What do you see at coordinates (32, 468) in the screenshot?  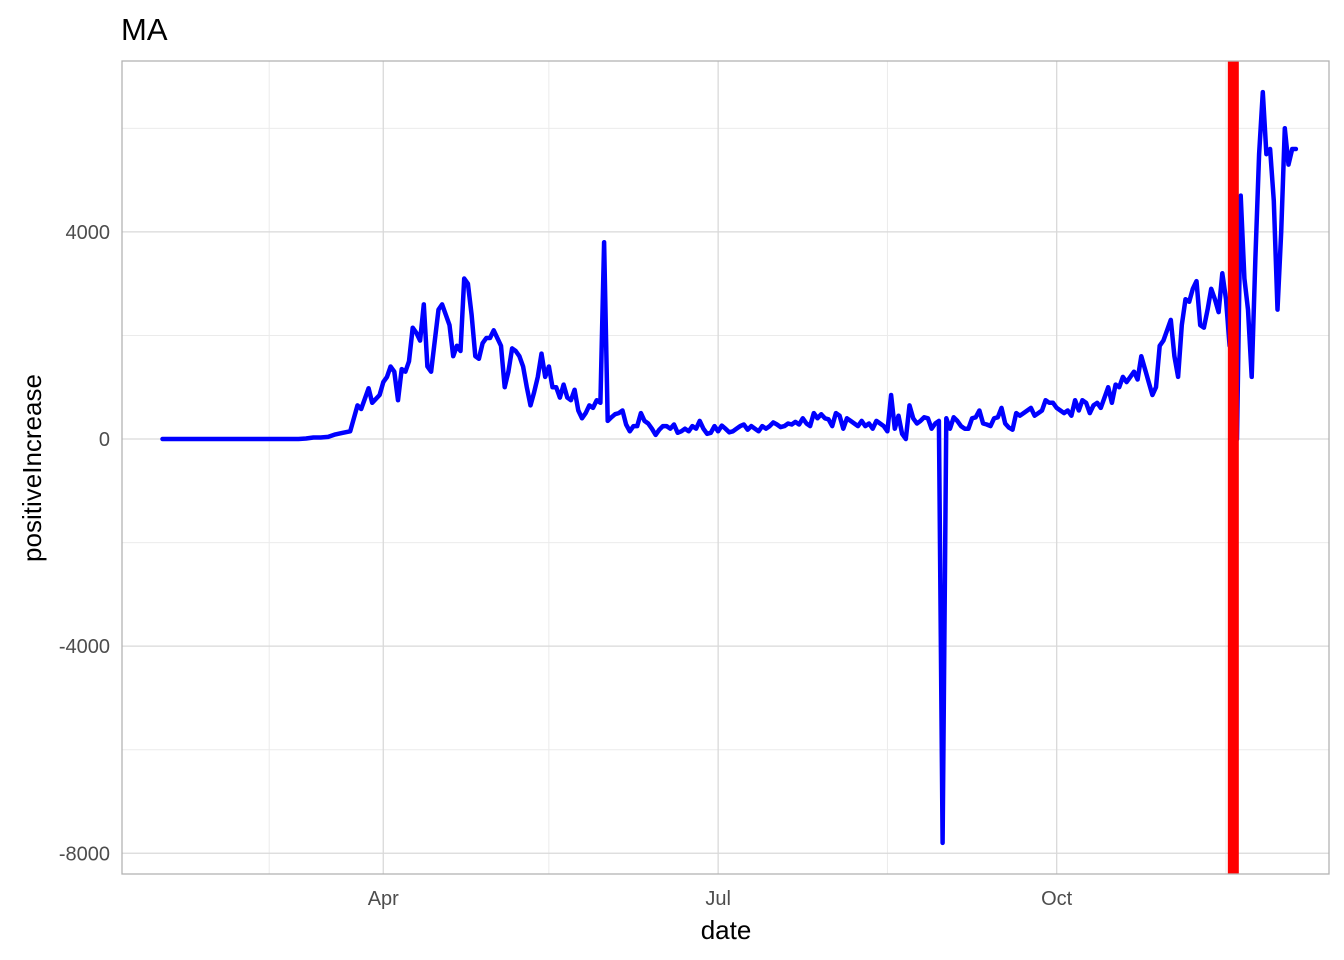 I see `y-axis-title: positiveIncrease` at bounding box center [32, 468].